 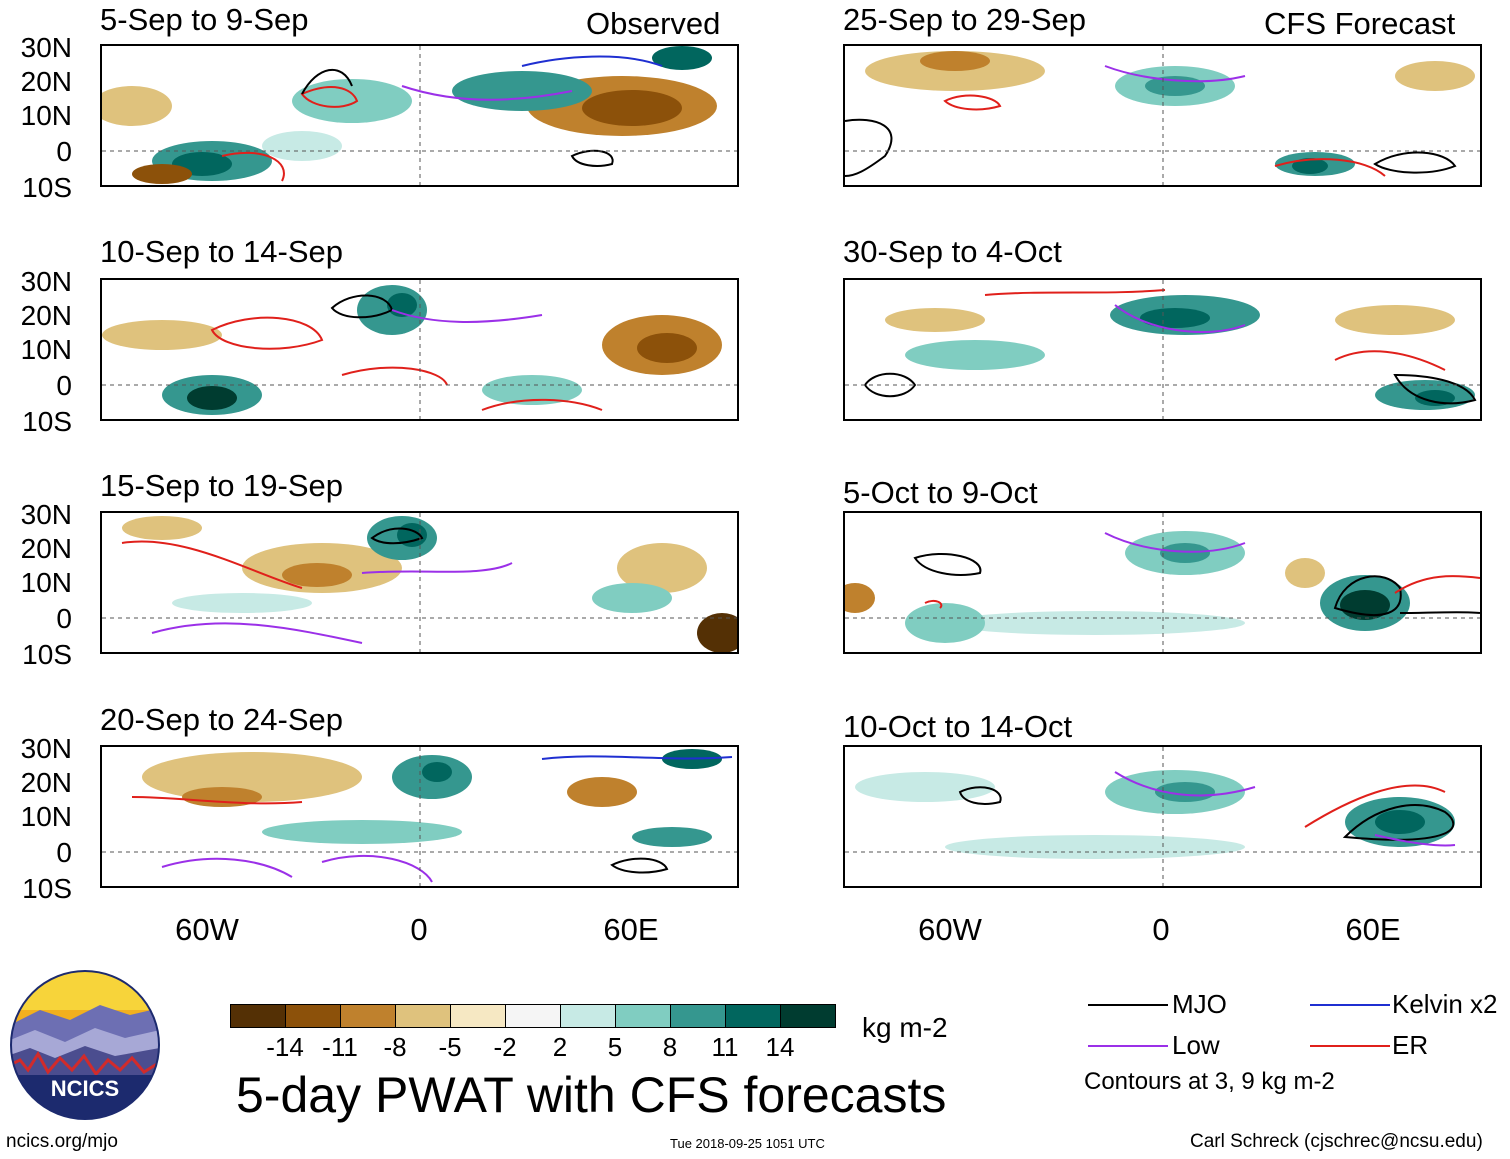 I want to click on panel-title-obs-4: 20-Sep to 24-Sep, so click(x=222, y=719).